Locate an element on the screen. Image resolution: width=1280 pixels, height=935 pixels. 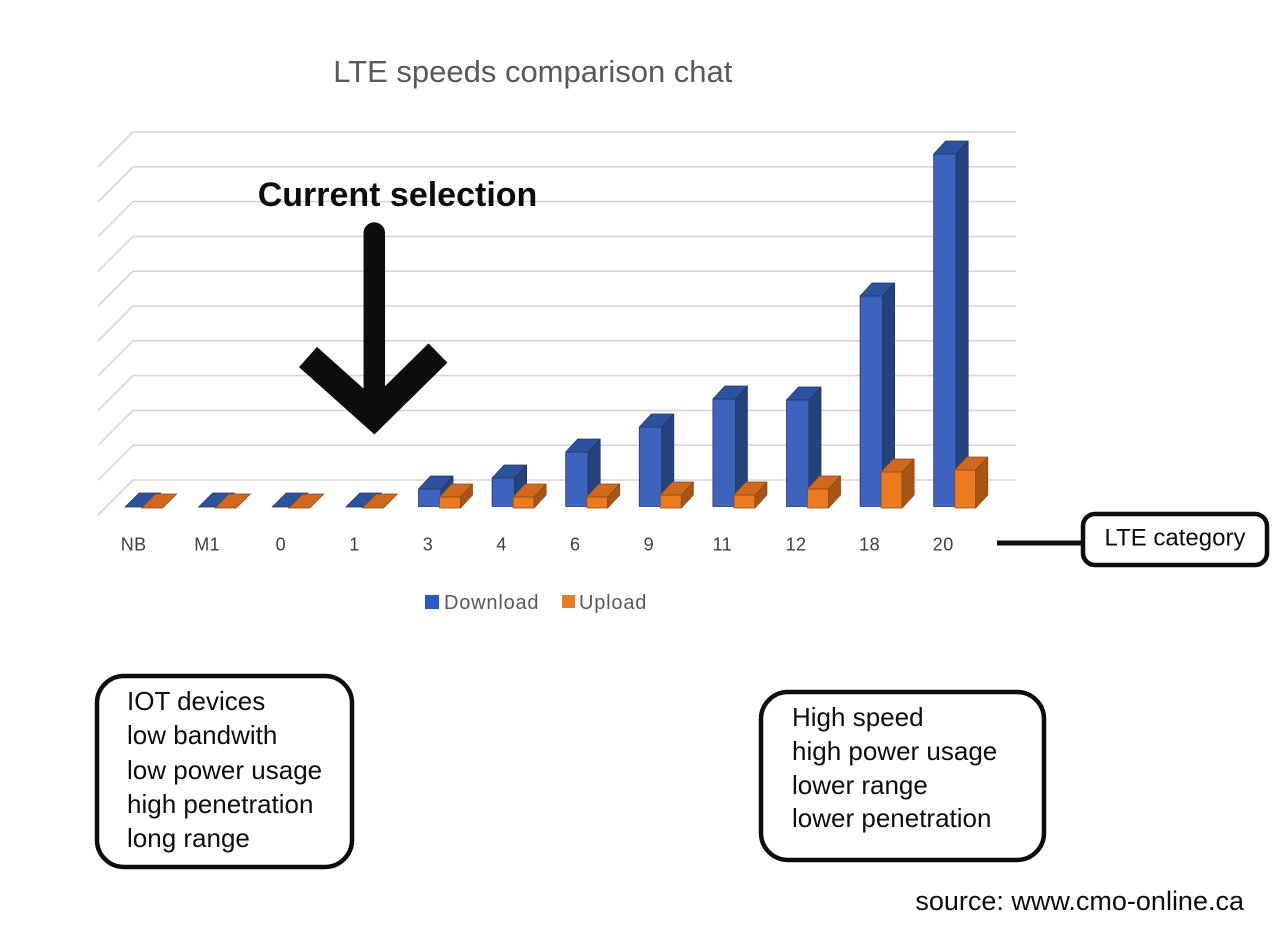
svg-text: 18 is located at coordinates (869, 545).